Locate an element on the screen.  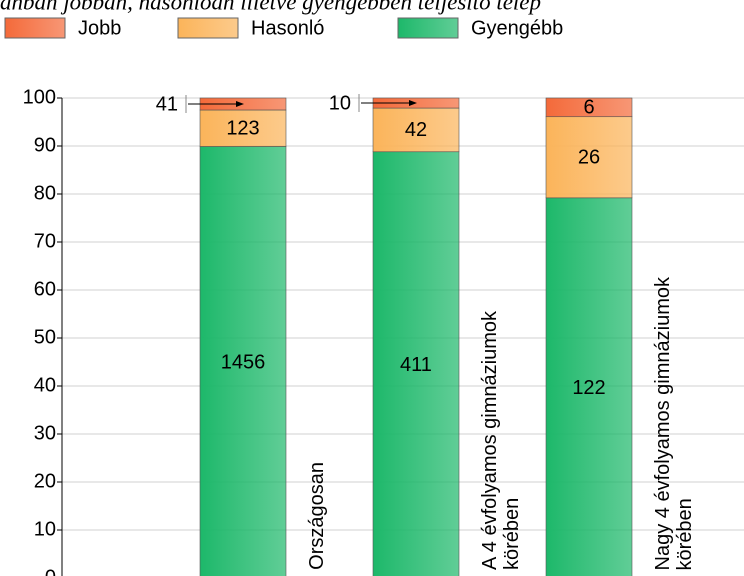
y-tick-label: 50 is located at coordinates (45, 337).